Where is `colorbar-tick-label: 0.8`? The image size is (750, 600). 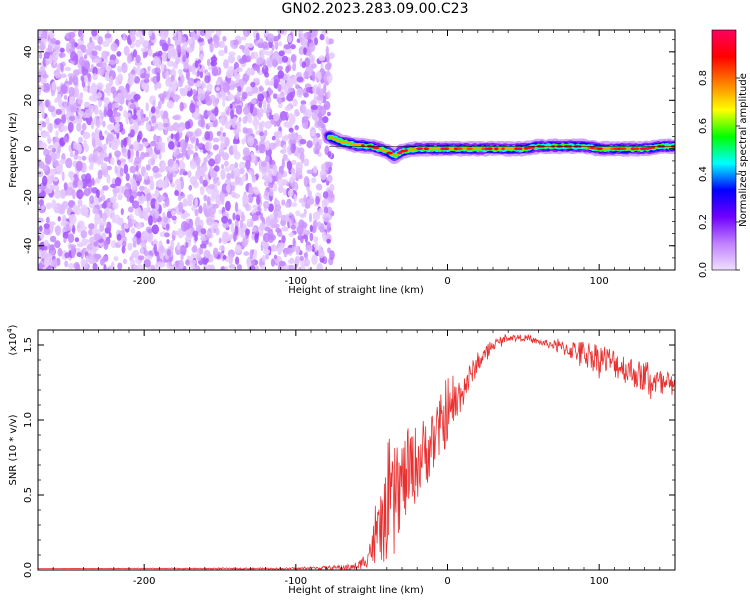
colorbar-tick-label: 0.8 is located at coordinates (703, 78).